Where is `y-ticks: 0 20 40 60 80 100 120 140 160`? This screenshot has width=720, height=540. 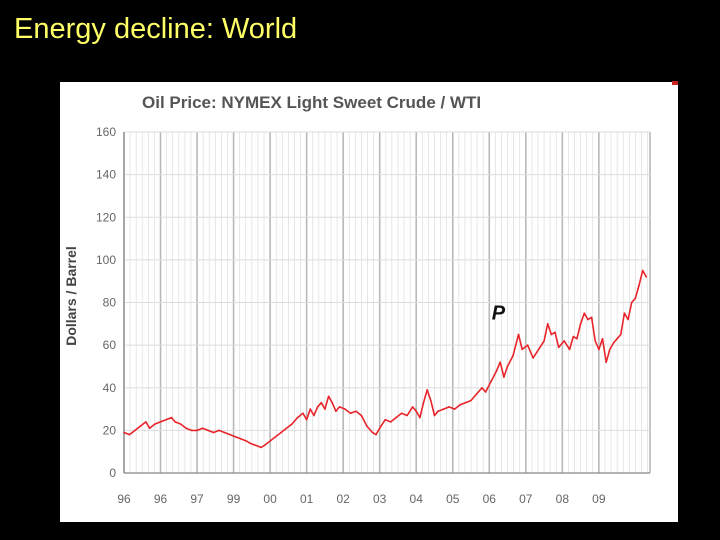
y-ticks: 0 20 40 60 80 100 120 140 160 is located at coordinates (106, 302).